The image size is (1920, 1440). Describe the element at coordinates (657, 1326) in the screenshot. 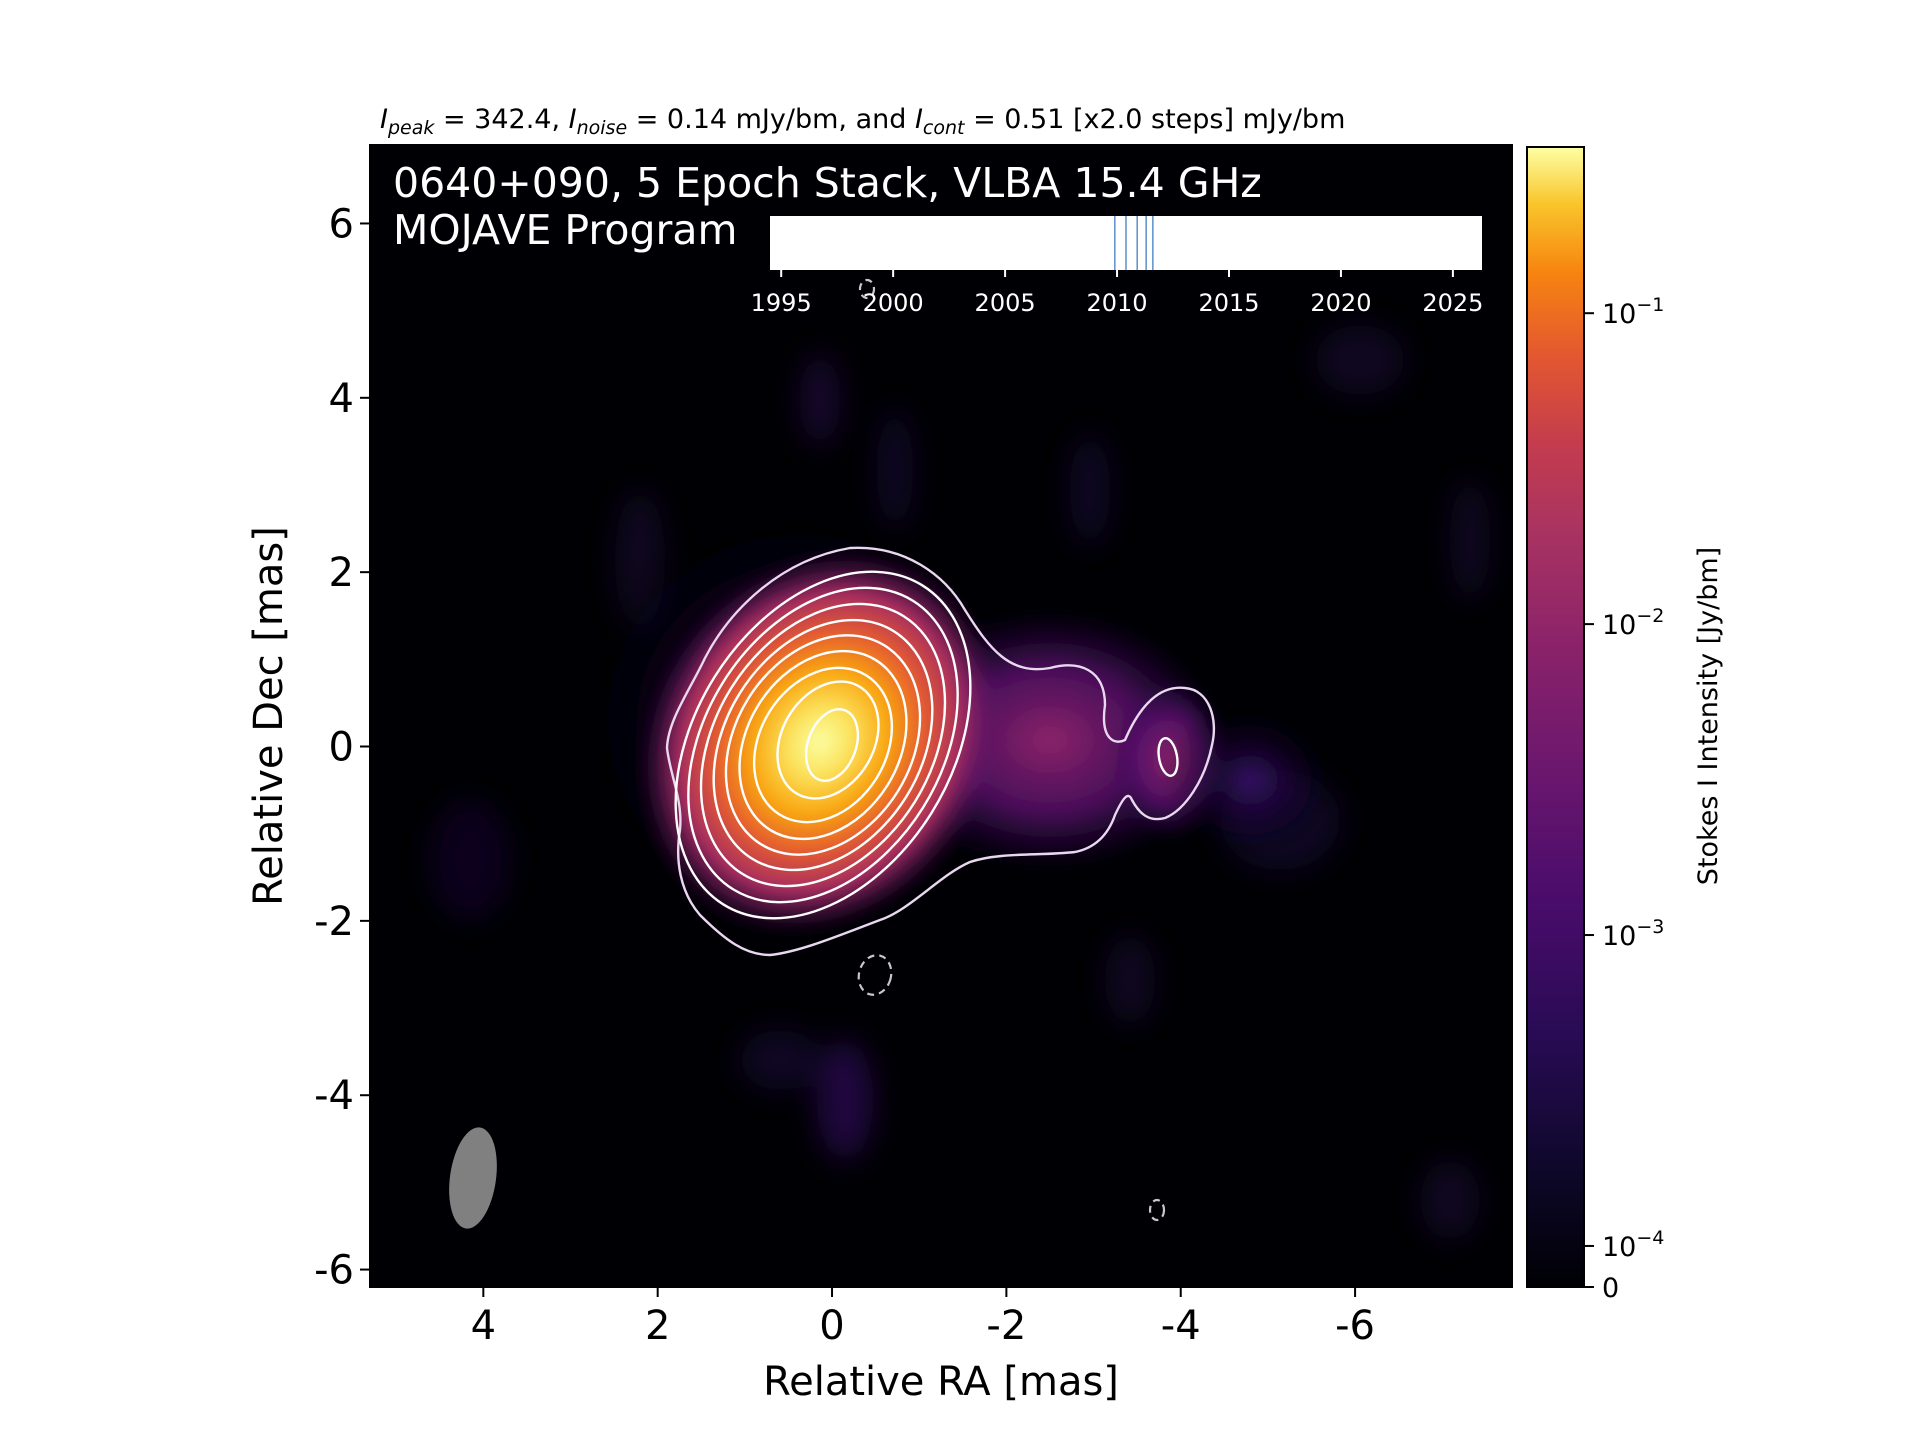

I see `x-tick-label: 2` at that location.